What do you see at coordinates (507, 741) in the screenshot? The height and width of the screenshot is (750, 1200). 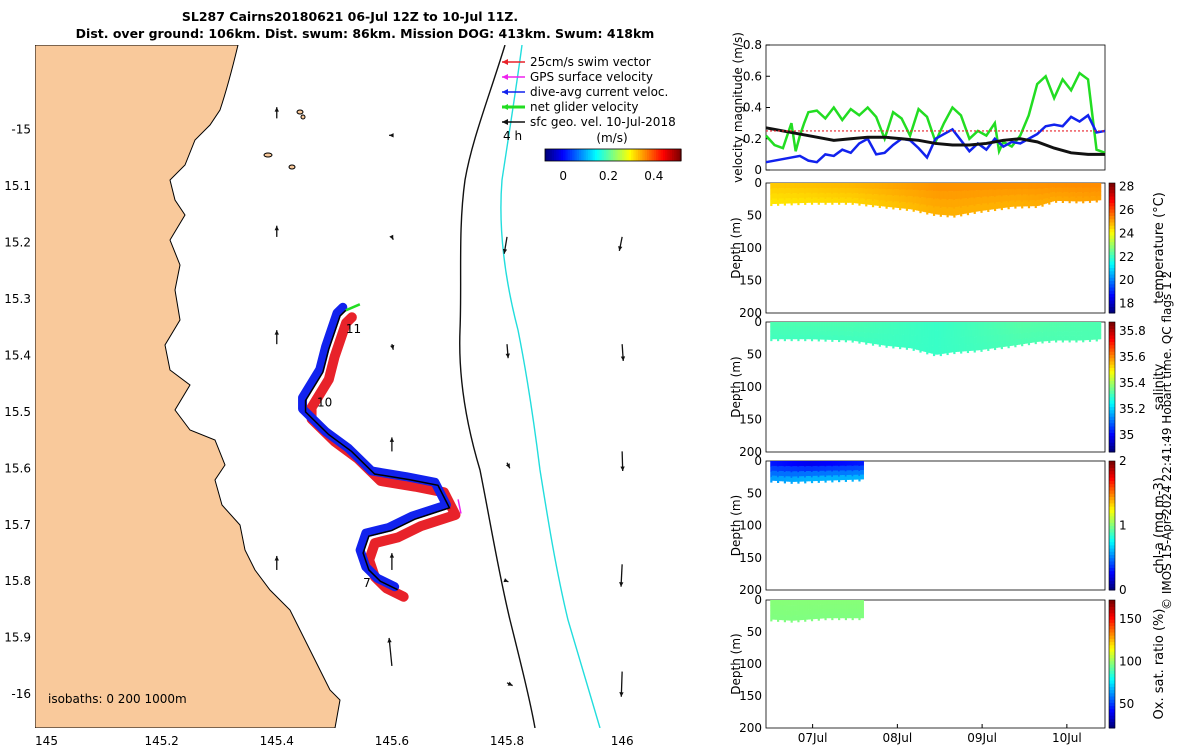 I see `map-x-tick-label: 145.8` at bounding box center [507, 741].